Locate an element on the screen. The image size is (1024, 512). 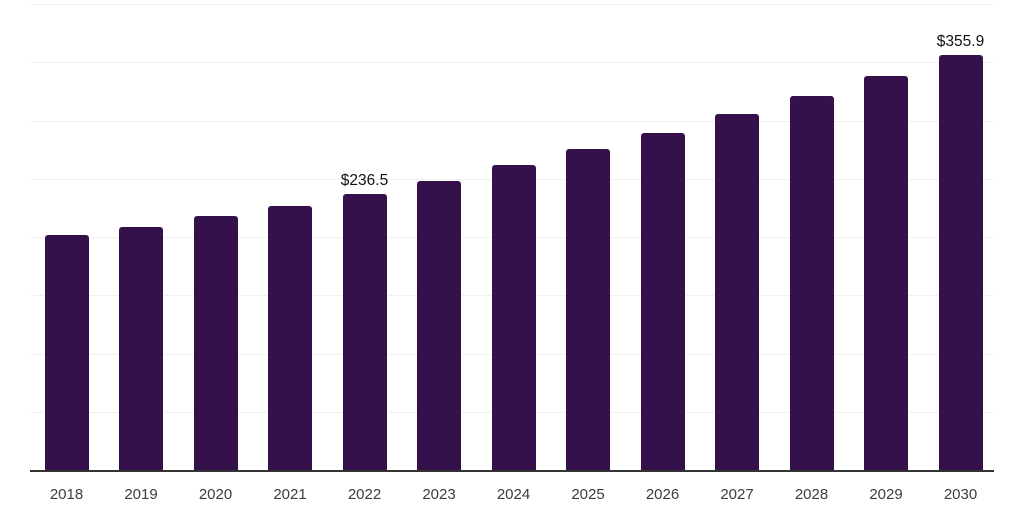
x-tick-label-2025: 2025 is located at coordinates (588, 494).